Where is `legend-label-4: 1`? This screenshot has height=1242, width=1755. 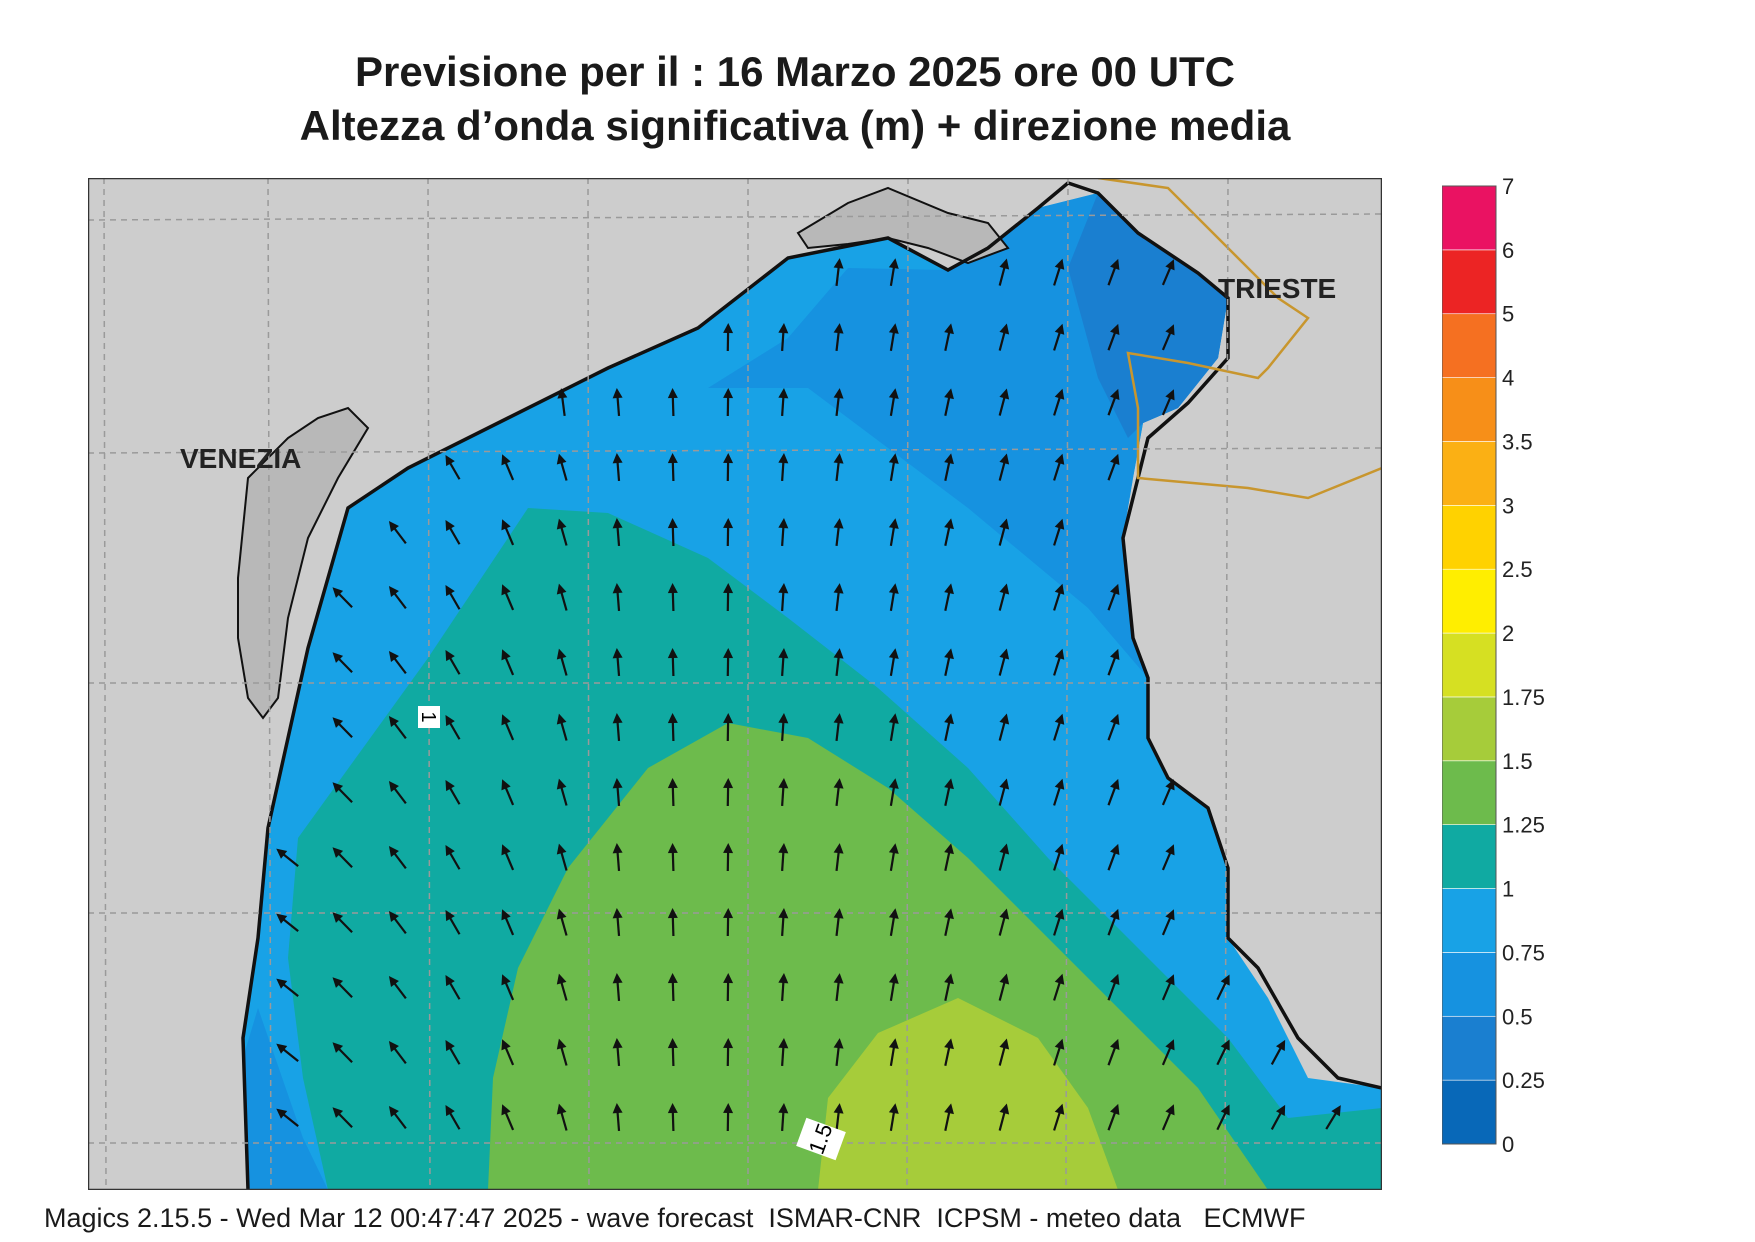
legend-label-4: 1 is located at coordinates (1508, 889).